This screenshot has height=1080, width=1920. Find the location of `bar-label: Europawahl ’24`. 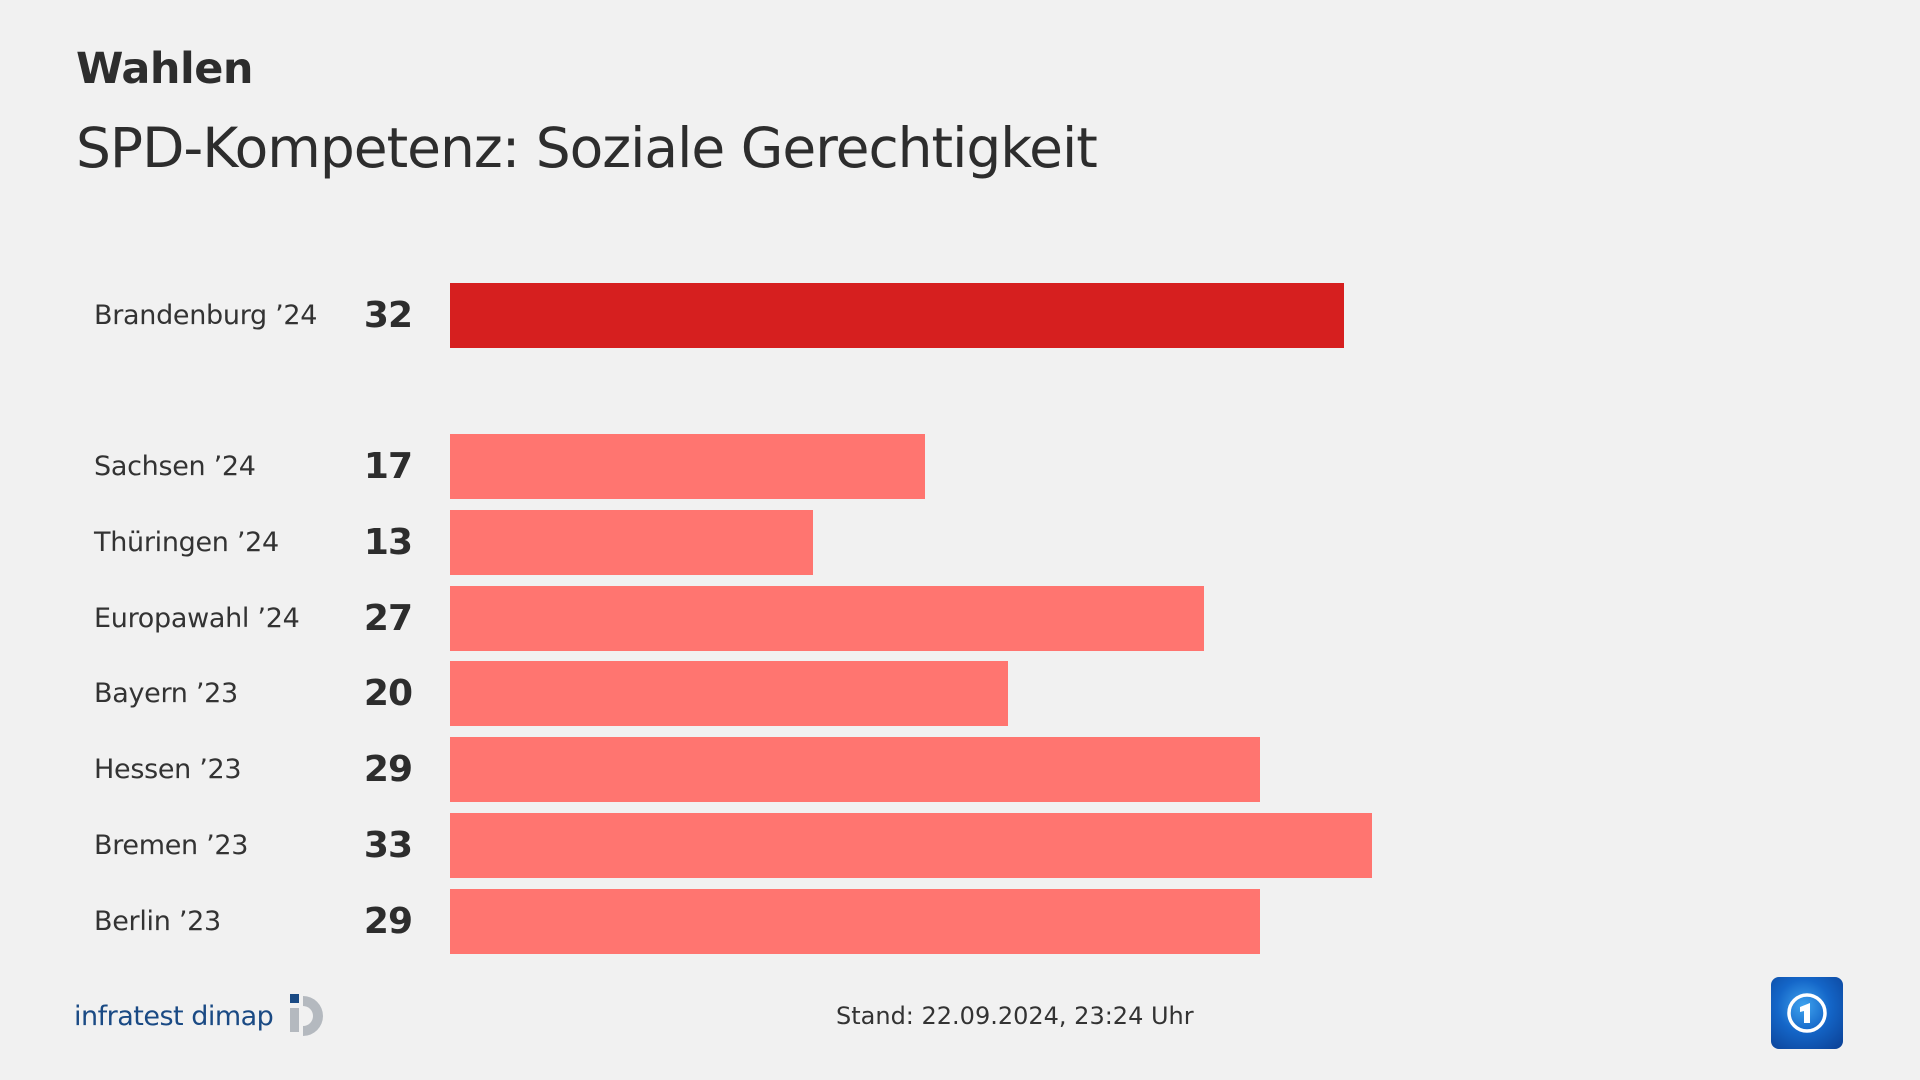

bar-label: Europawahl ’24 is located at coordinates (197, 618).